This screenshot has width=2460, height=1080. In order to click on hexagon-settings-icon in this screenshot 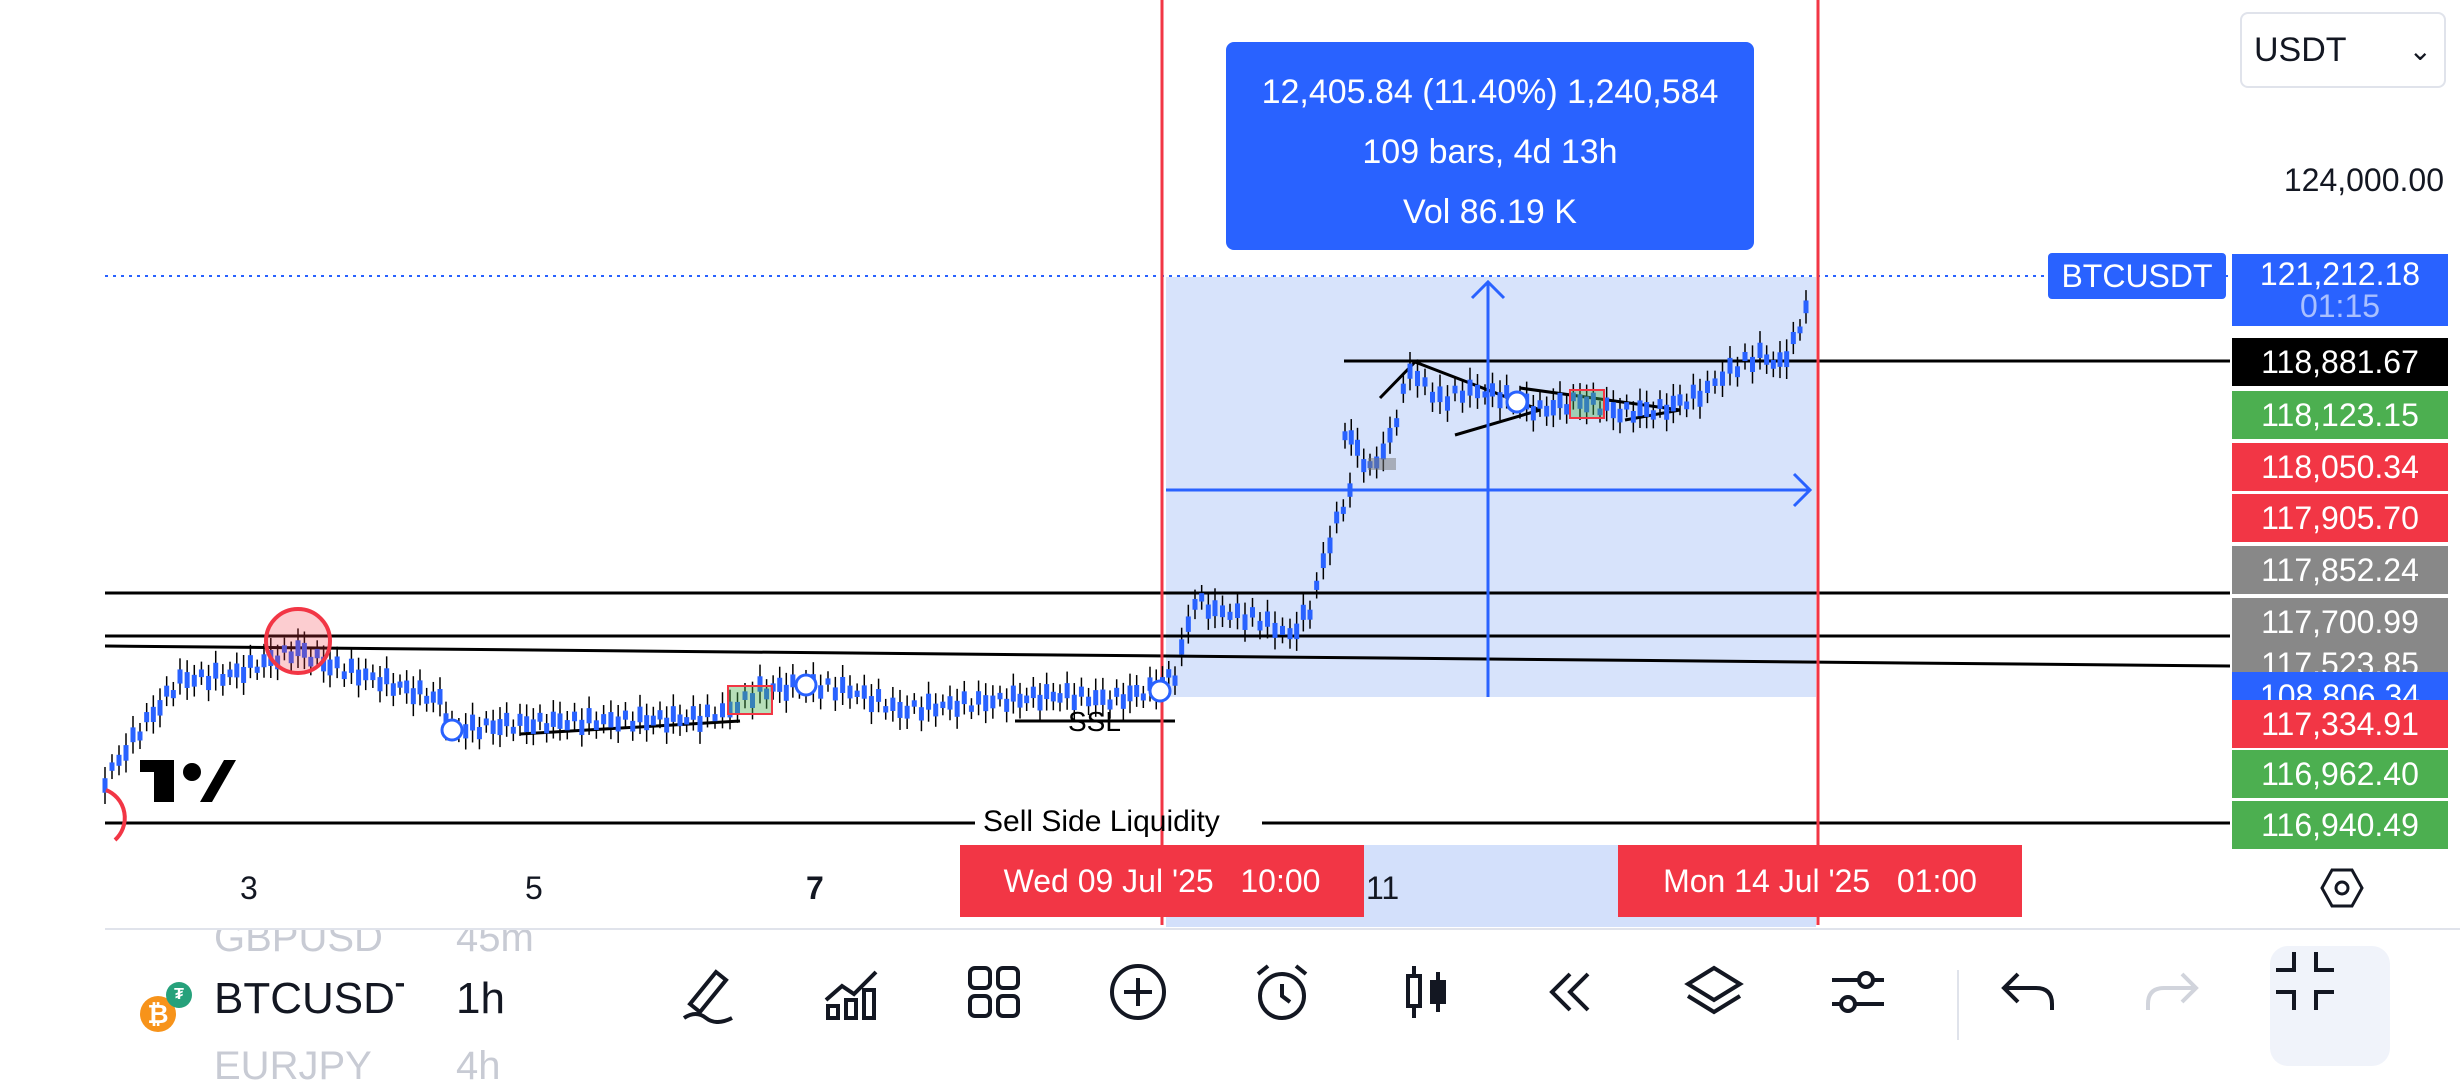, I will do `click(2342, 888)`.